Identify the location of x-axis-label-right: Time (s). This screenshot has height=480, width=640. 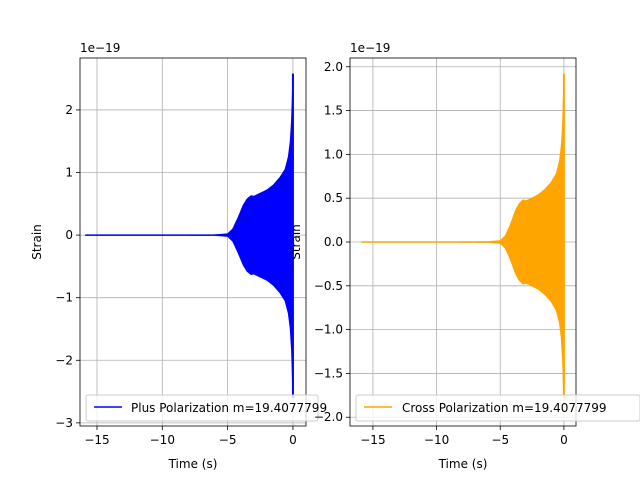
(463, 464).